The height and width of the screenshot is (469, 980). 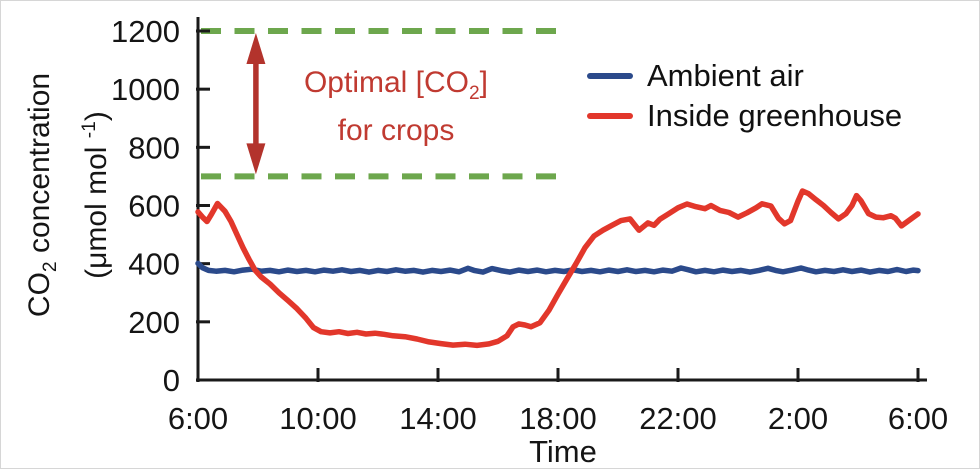 What do you see at coordinates (798, 418) in the screenshot?
I see `x-tick-label: 2:00` at bounding box center [798, 418].